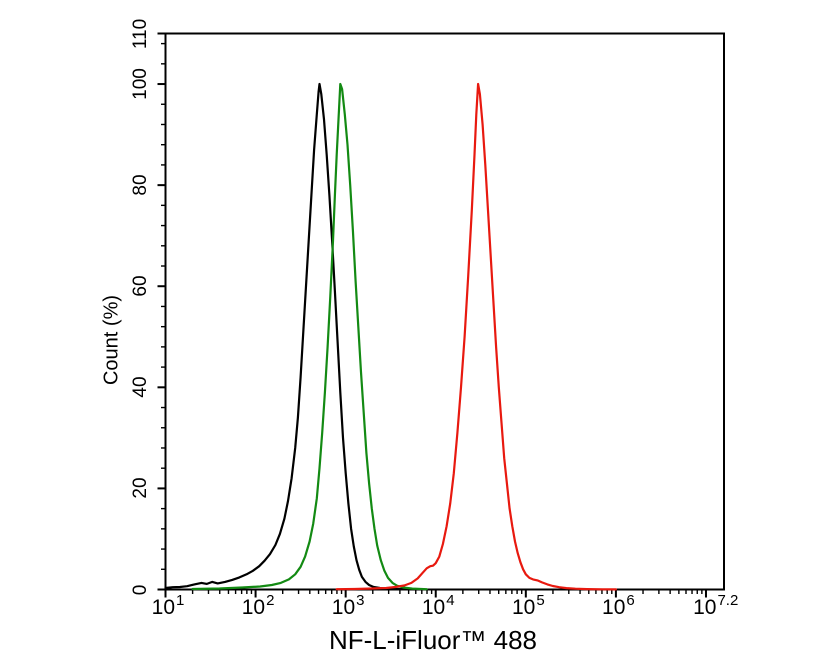  I want to click on y-tick-label: 100, so click(140, 84).